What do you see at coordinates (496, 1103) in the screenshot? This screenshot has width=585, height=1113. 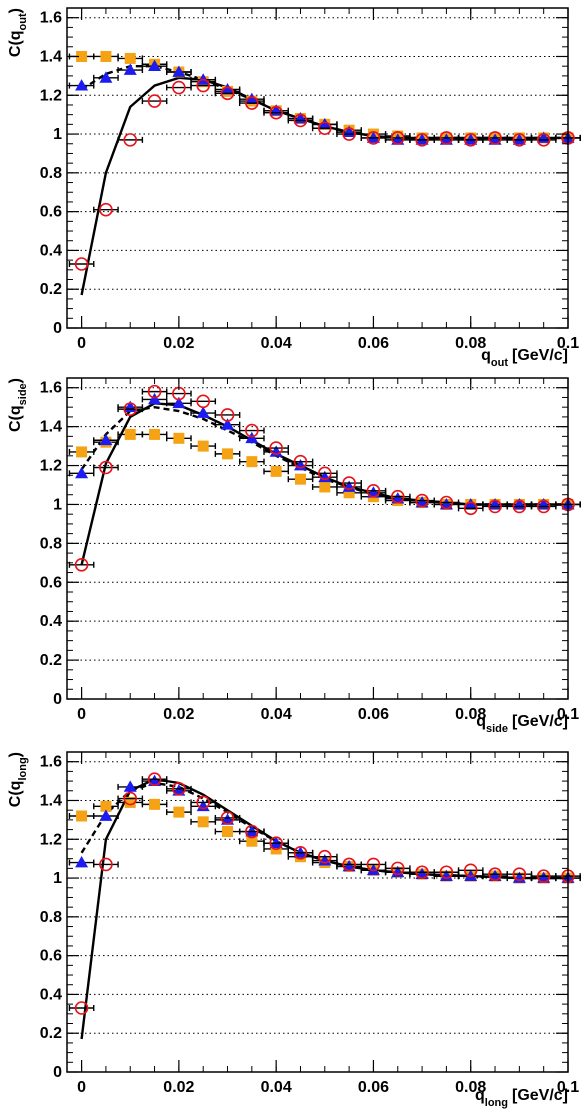 I see `x-axis-label-sub: long` at bounding box center [496, 1103].